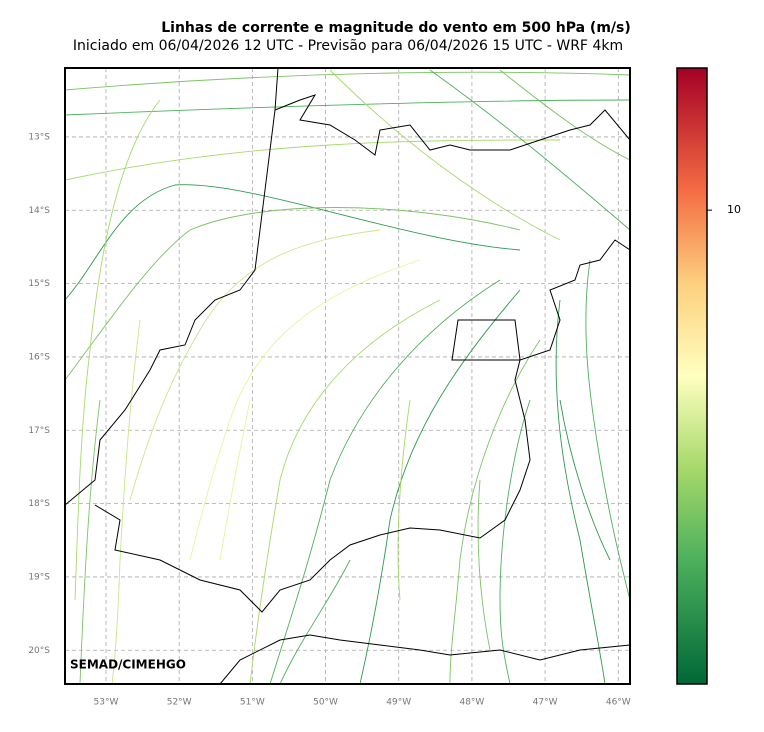 The height and width of the screenshot is (732, 764). Describe the element at coordinates (106, 703) in the screenshot. I see `x-tick-label: 53°W` at that location.